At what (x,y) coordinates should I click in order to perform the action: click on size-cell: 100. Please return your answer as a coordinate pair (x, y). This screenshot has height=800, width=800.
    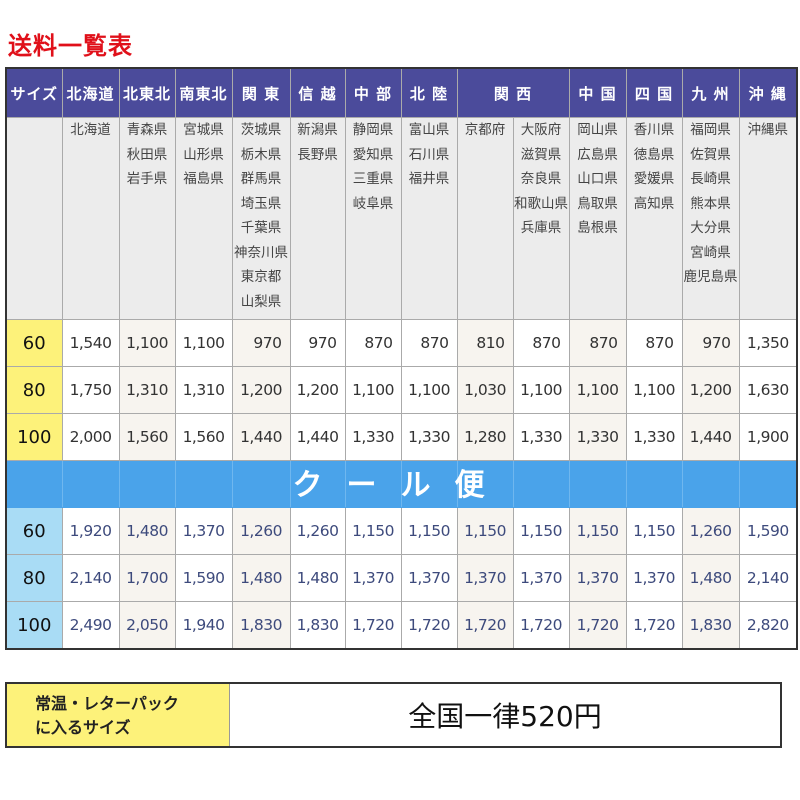
    Looking at the image, I should click on (34, 437).